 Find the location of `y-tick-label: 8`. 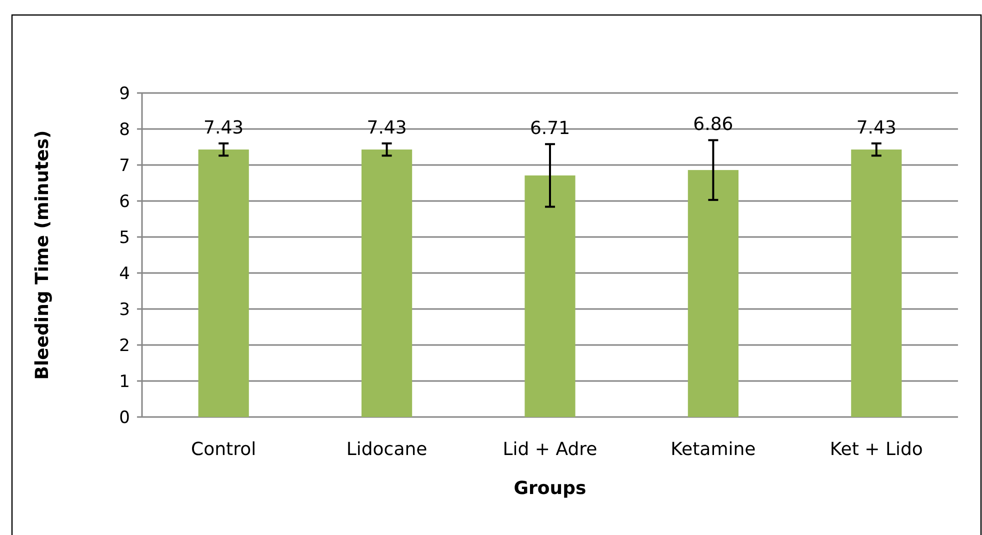

y-tick-label: 8 is located at coordinates (124, 130).